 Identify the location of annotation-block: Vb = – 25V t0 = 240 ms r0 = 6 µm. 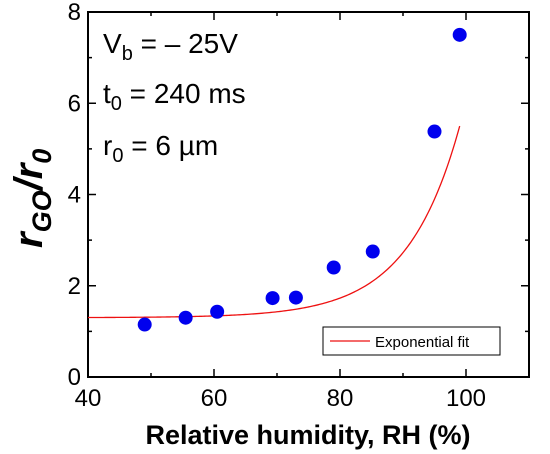
(174, 97).